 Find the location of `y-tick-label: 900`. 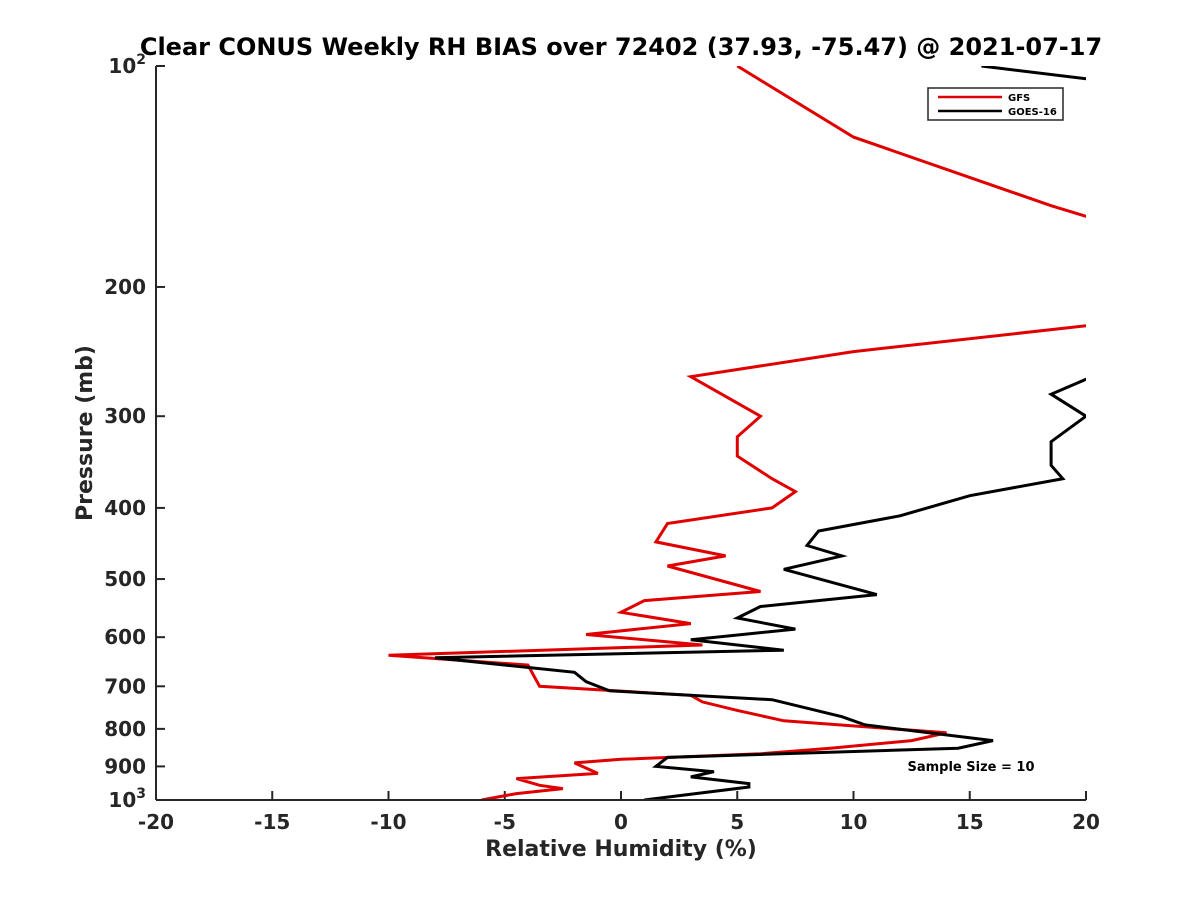

y-tick-label: 900 is located at coordinates (125, 766).